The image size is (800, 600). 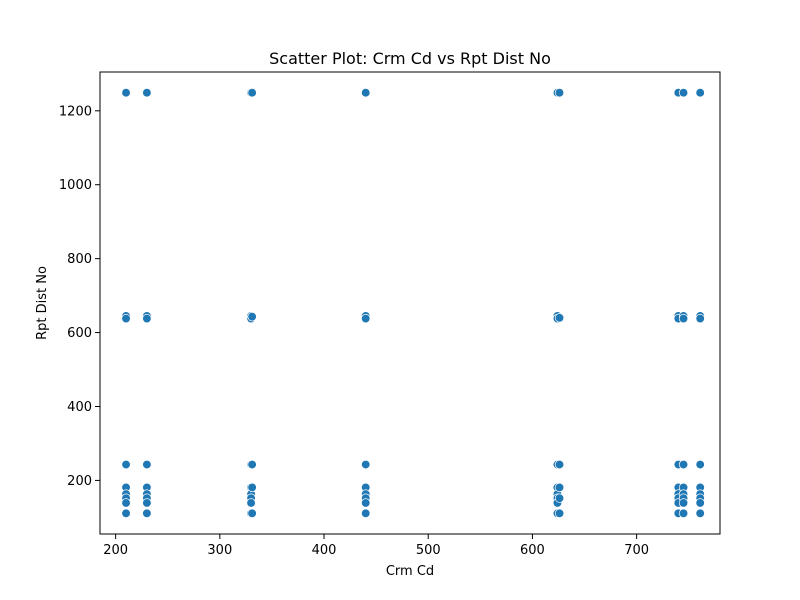 What do you see at coordinates (75, 111) in the screenshot?
I see `y-tick-label: 1200` at bounding box center [75, 111].